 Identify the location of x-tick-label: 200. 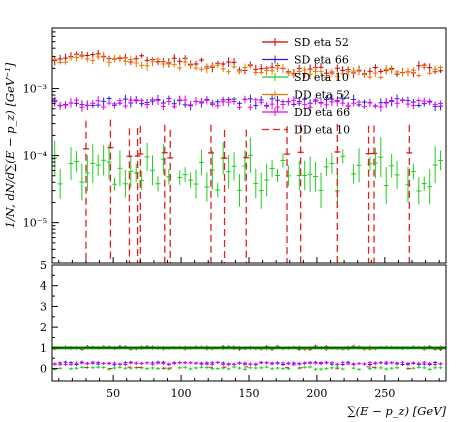
(316, 393).